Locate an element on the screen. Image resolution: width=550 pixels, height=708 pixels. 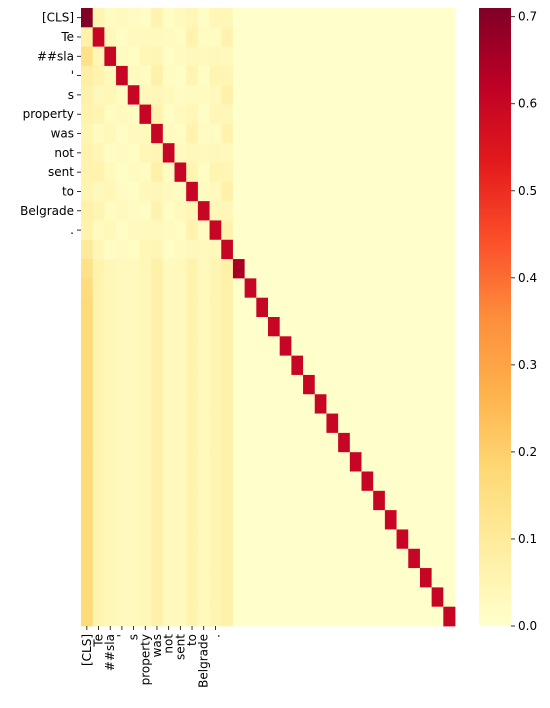
x-tick-label: s is located at coordinates (134, 637).